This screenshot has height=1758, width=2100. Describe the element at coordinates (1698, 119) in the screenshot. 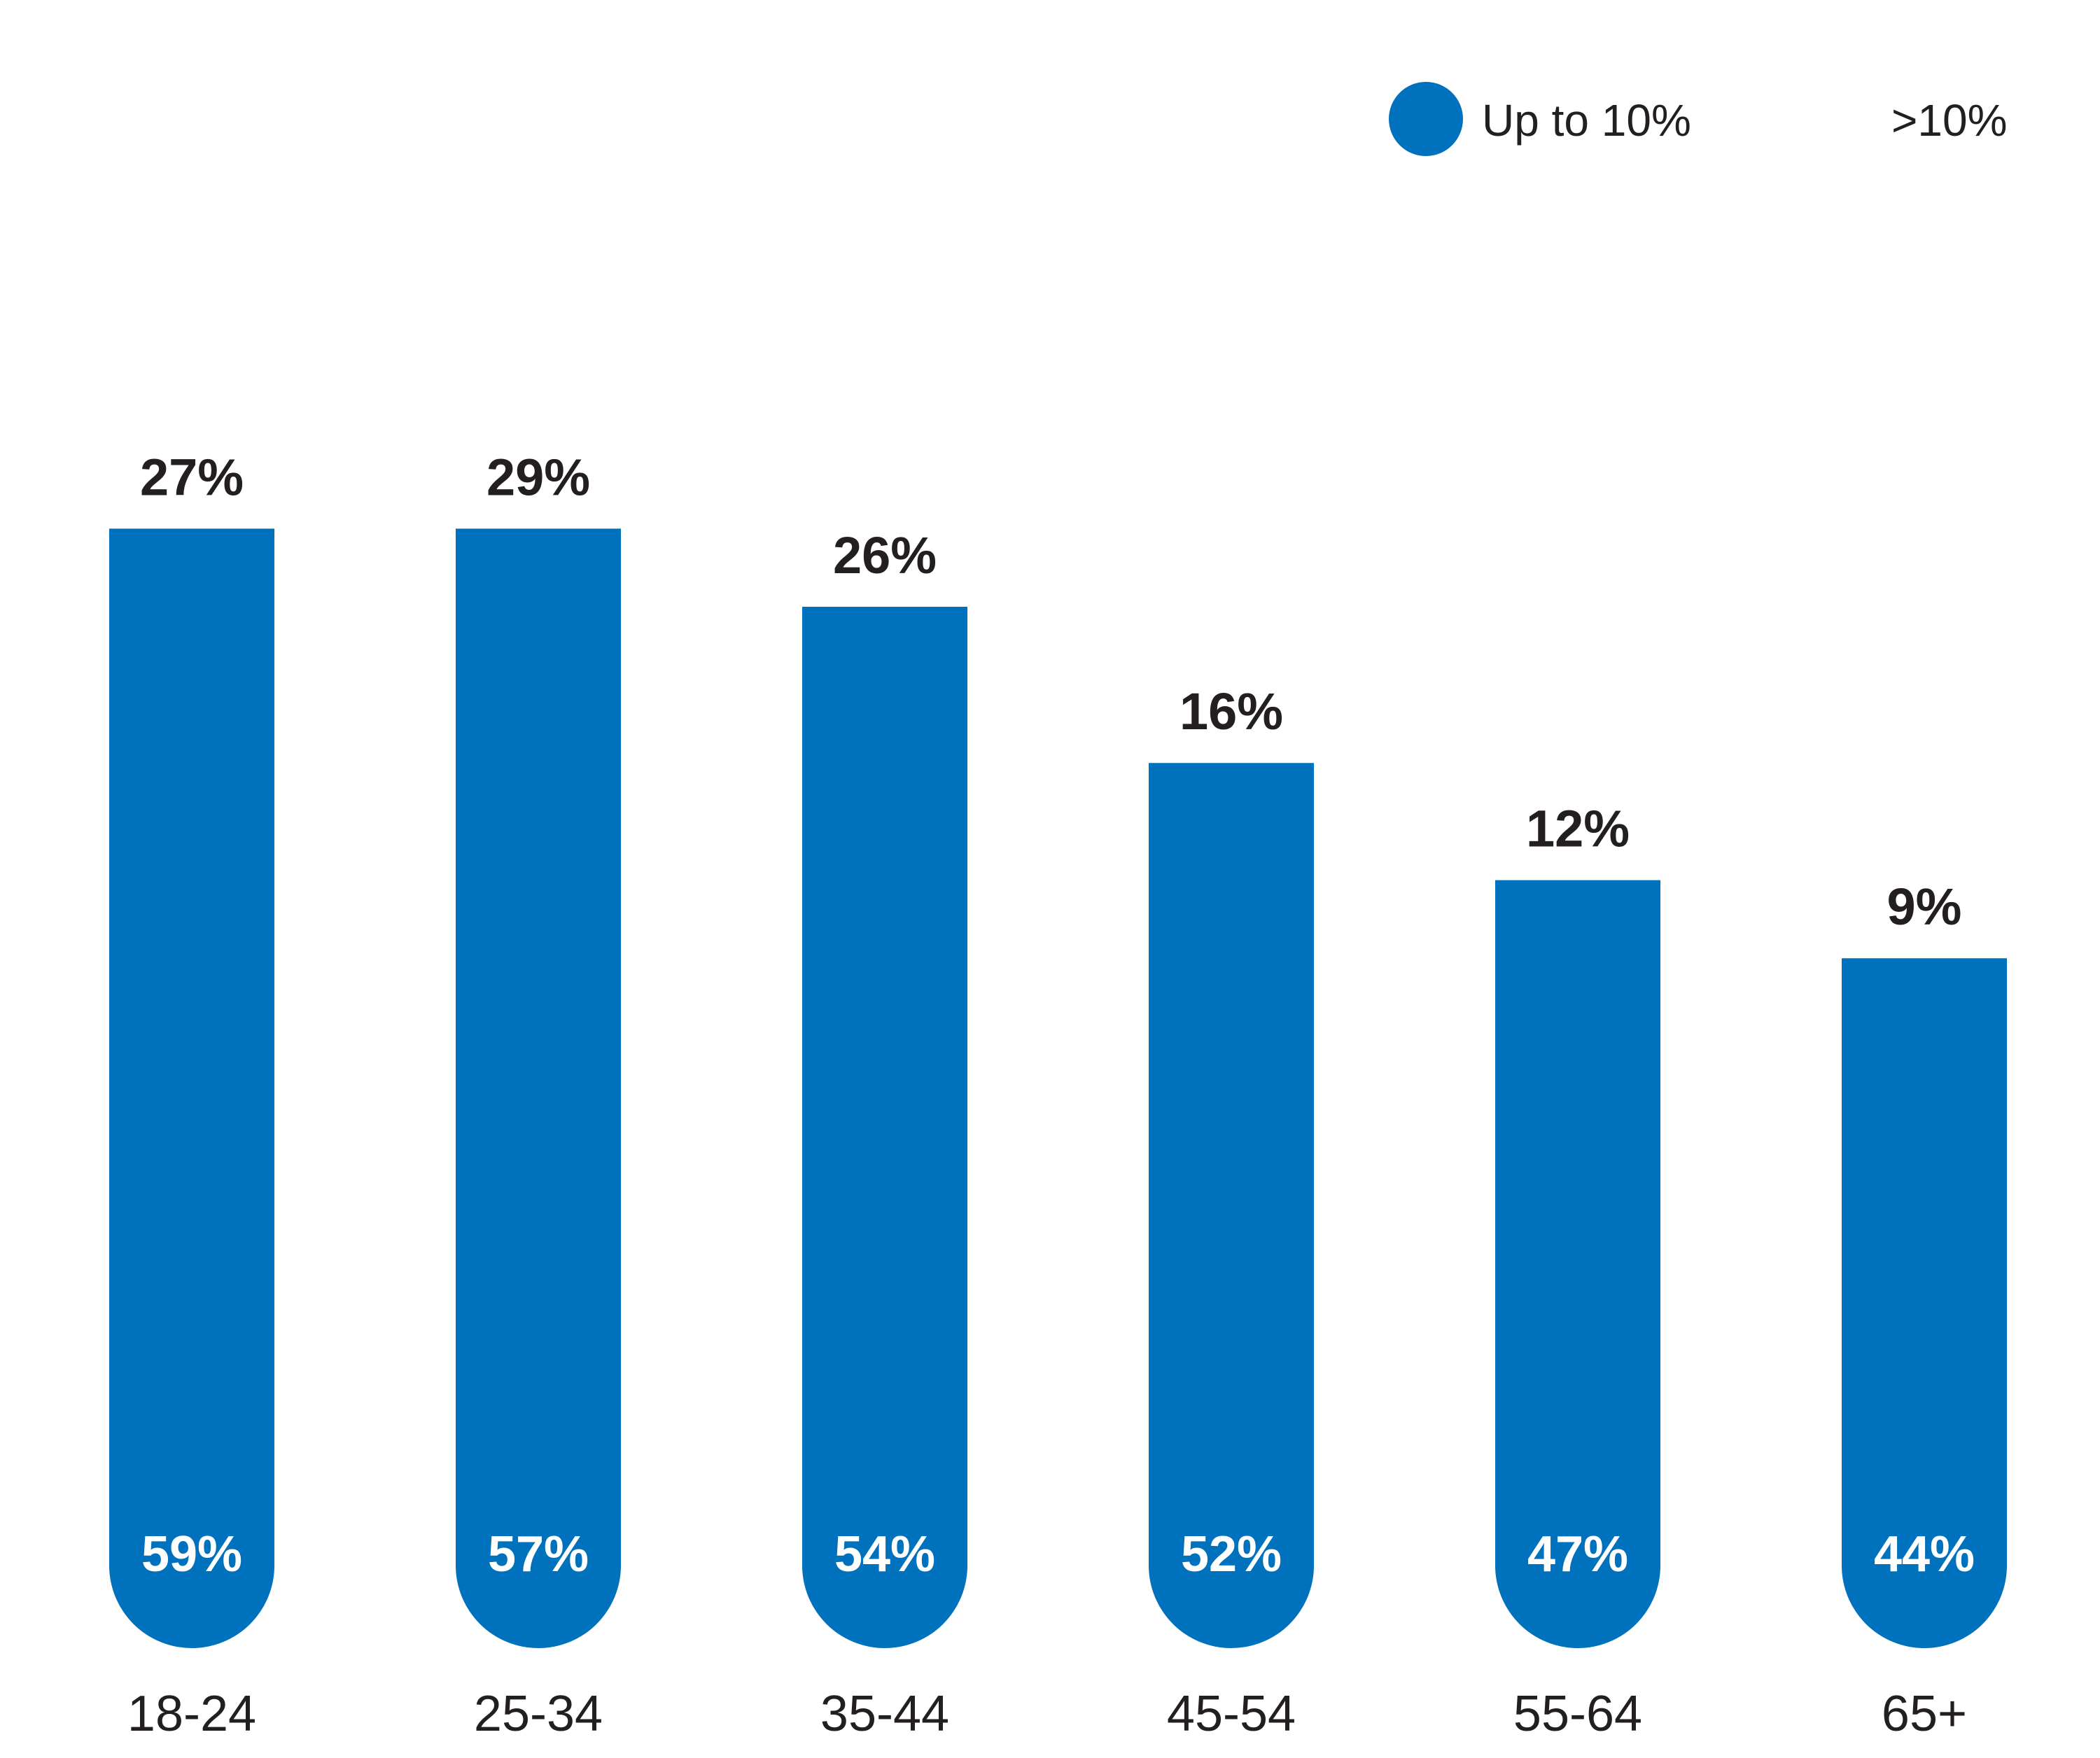

I see `legend: Up to 10% >10%` at that location.